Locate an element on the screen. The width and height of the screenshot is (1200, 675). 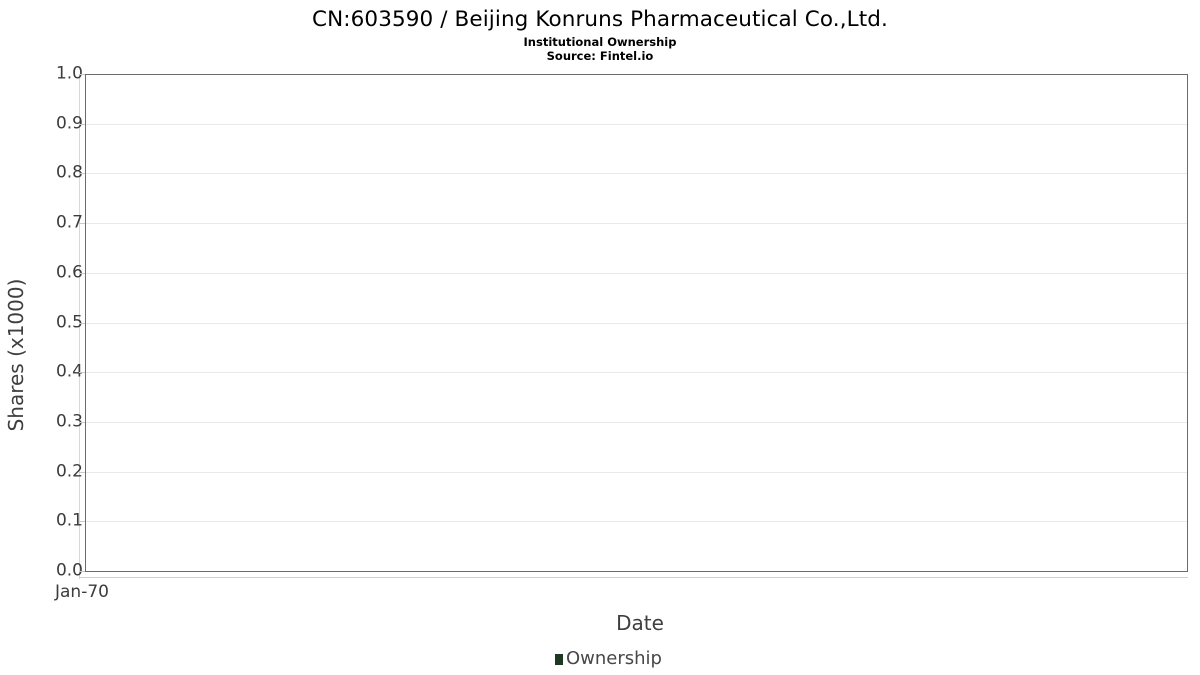
y-axis-tick-label: 0.3 is located at coordinates (69, 421).